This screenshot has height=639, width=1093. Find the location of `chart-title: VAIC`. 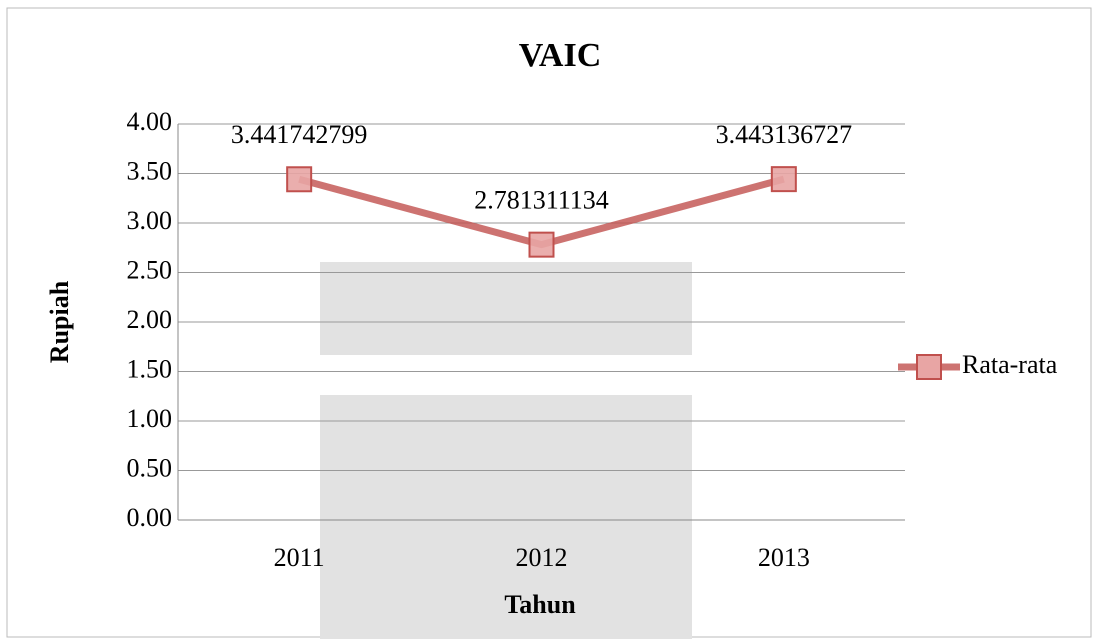

chart-title: VAIC is located at coordinates (560, 55).